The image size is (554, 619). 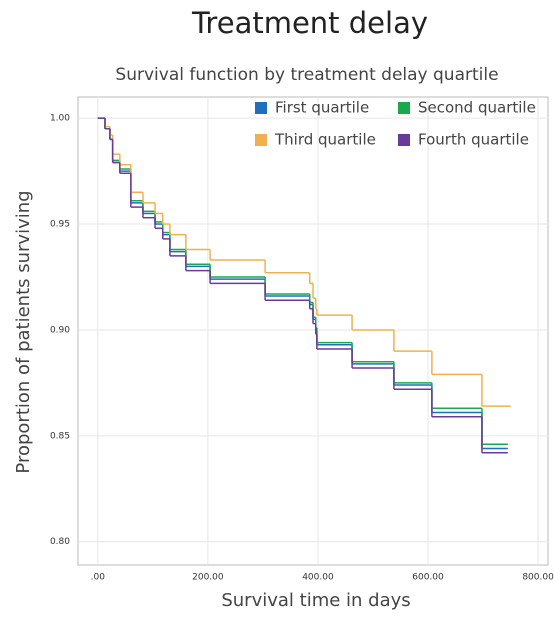 I want to click on y-tick-label: 1.00, so click(x=60, y=119).